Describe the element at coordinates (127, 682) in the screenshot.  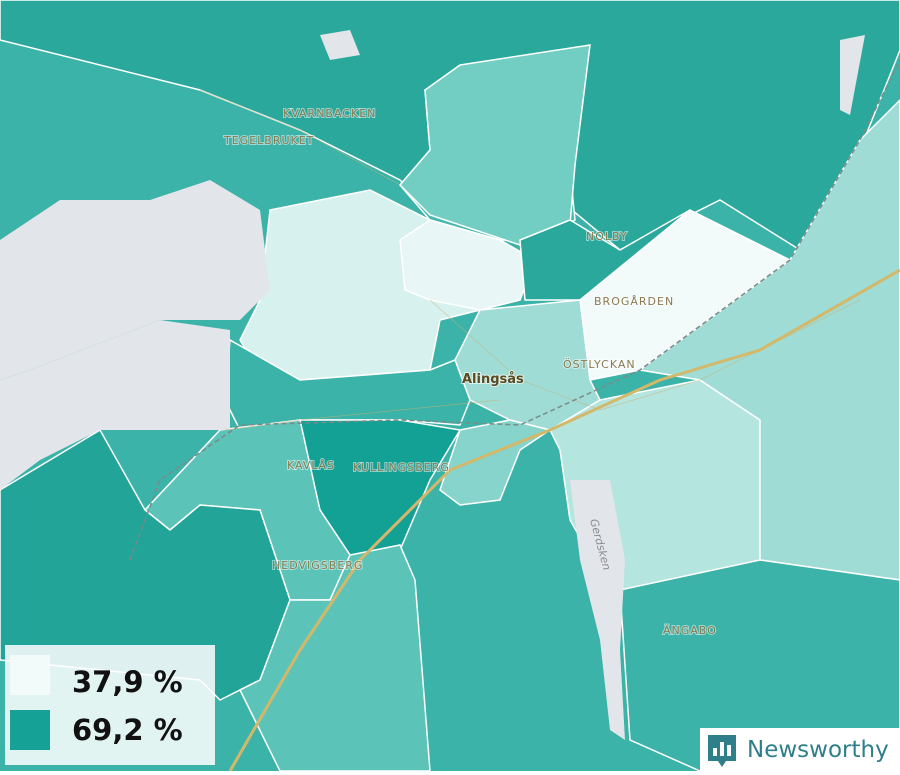
I see `legend-label: 37,9 %` at that location.